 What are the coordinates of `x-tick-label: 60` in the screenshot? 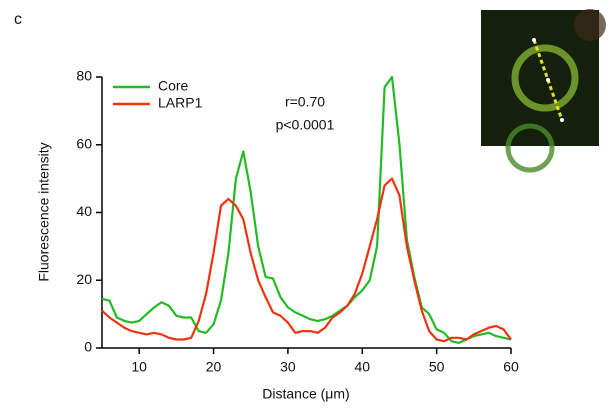 It's located at (511, 367).